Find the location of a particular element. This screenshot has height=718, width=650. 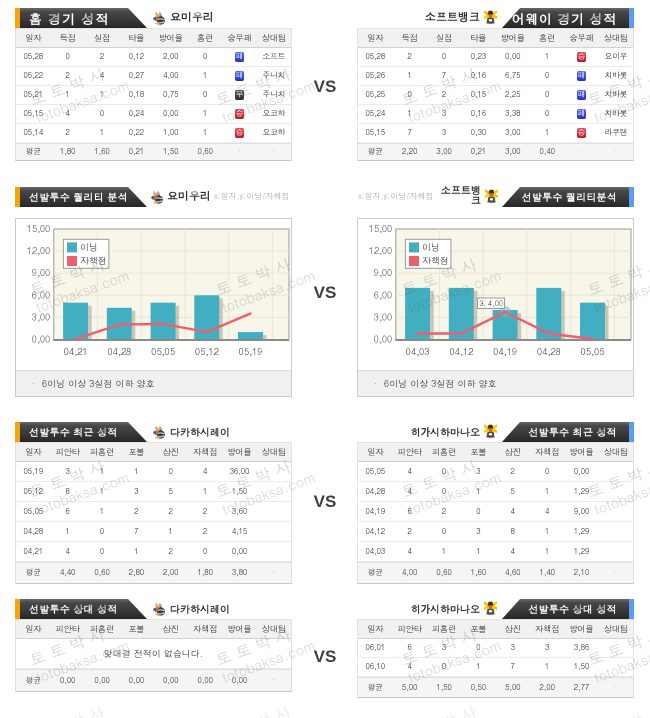

svg-text: 04,19 is located at coordinates (505, 351).